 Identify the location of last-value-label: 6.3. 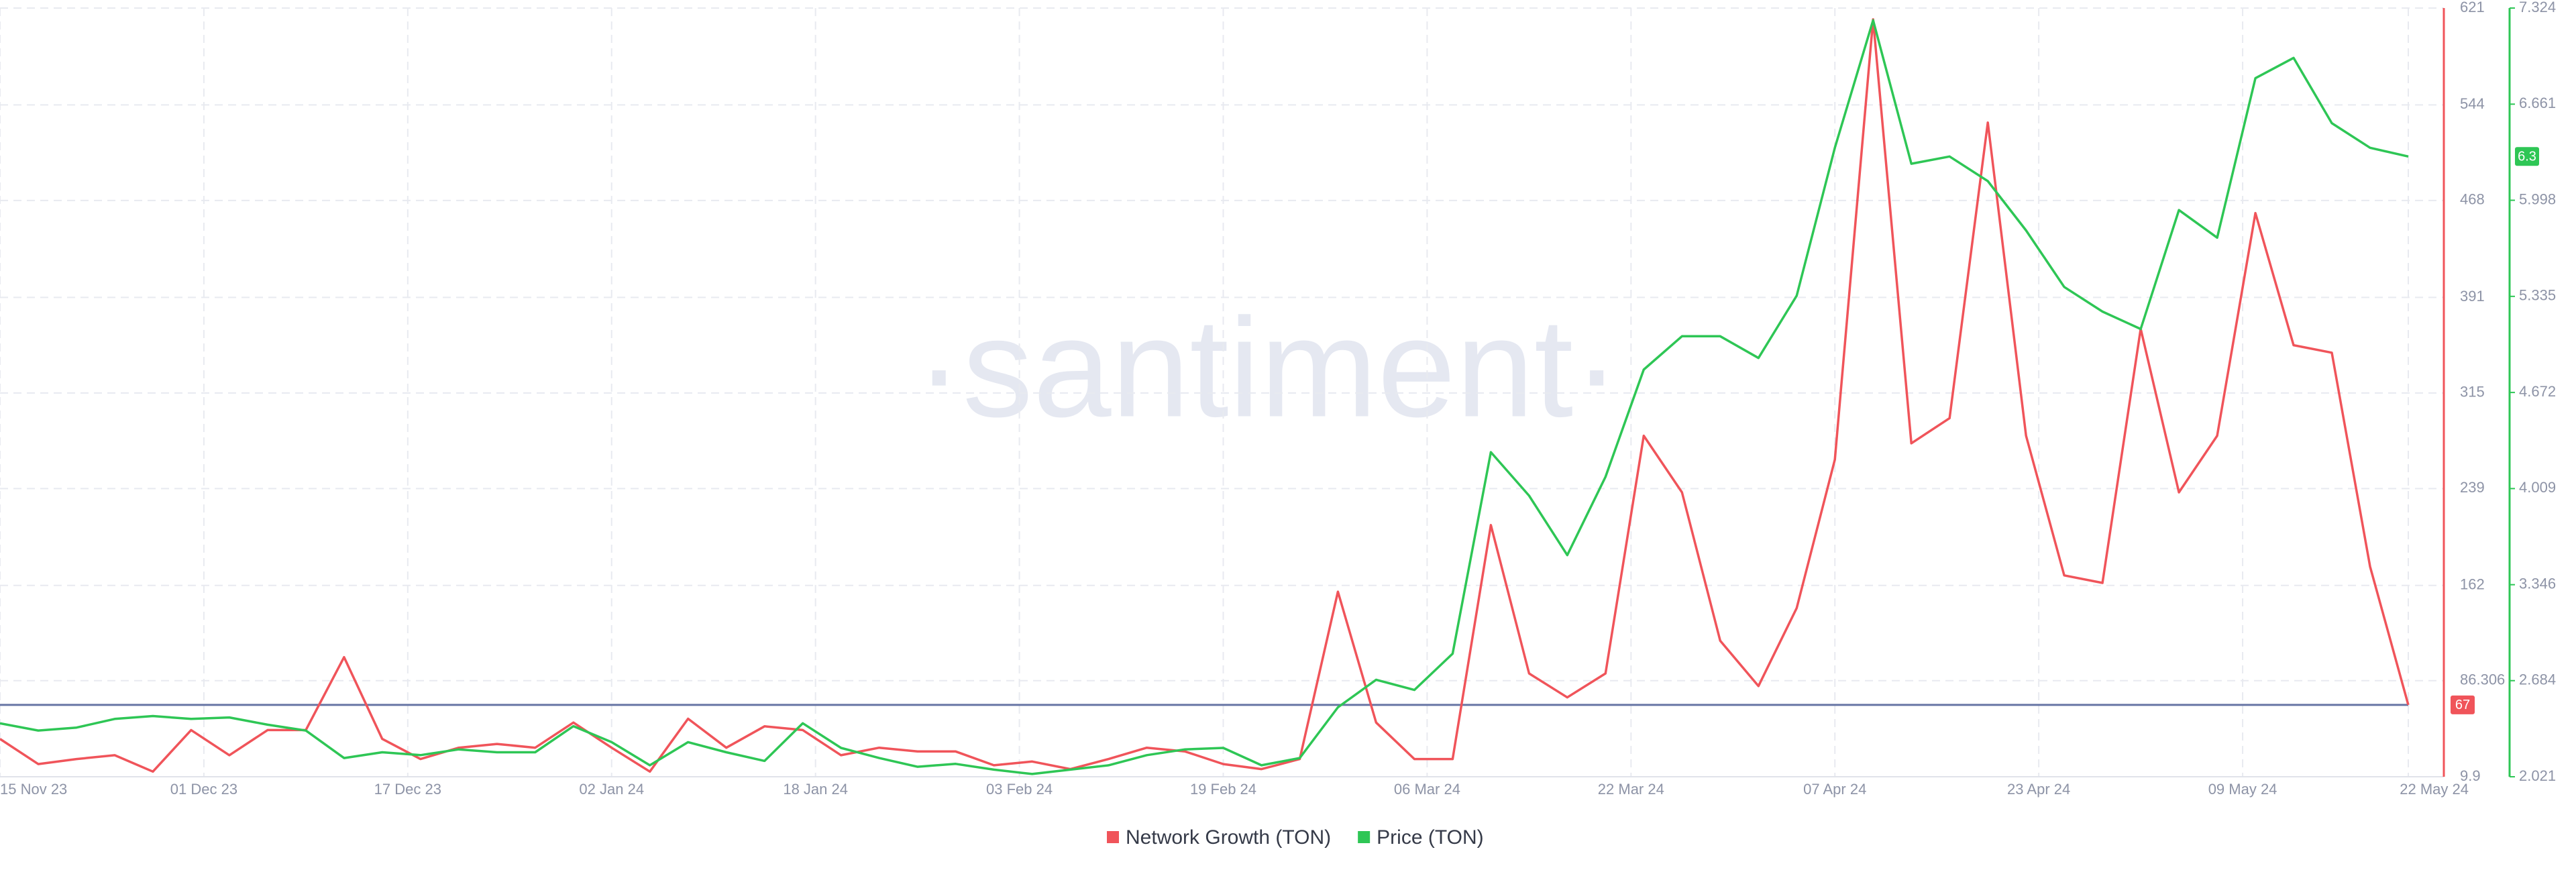
(2527, 157).